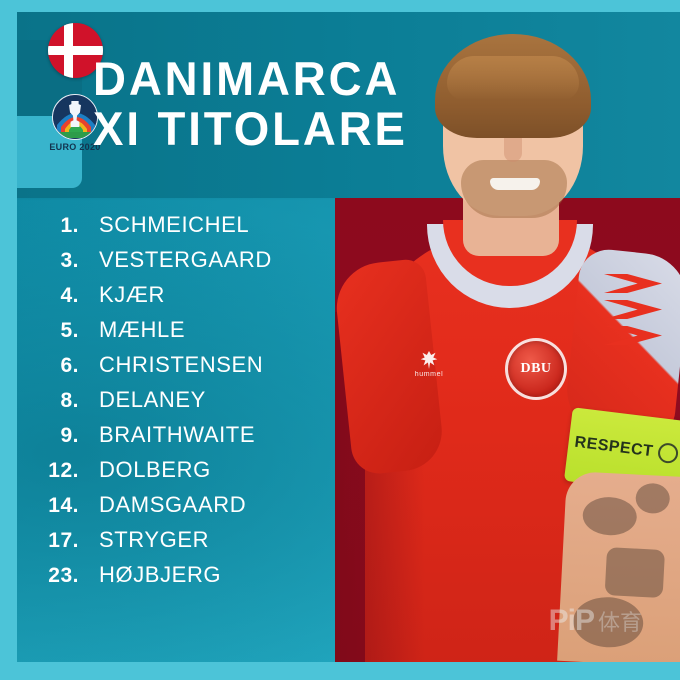 The image size is (680, 680). Describe the element at coordinates (63, 470) in the screenshot. I see `player-number: 12.` at that location.